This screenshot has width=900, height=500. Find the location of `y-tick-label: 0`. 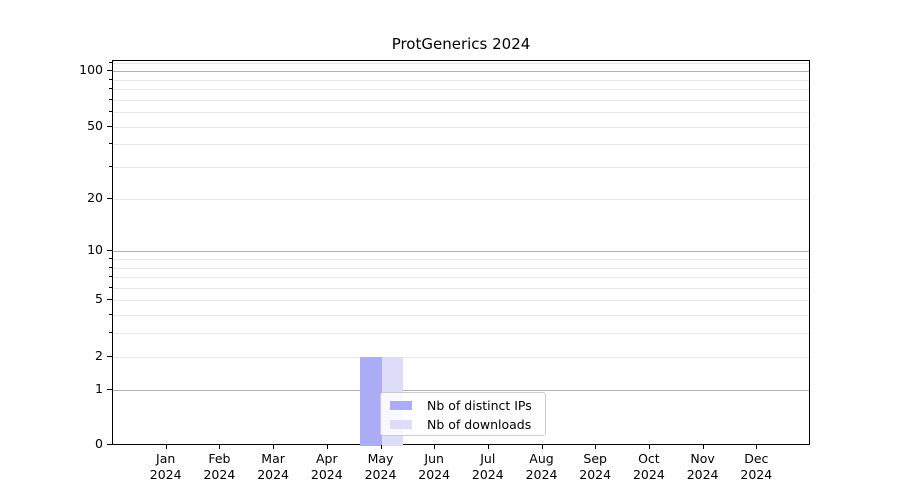

y-tick-label: 0 is located at coordinates (99, 443).